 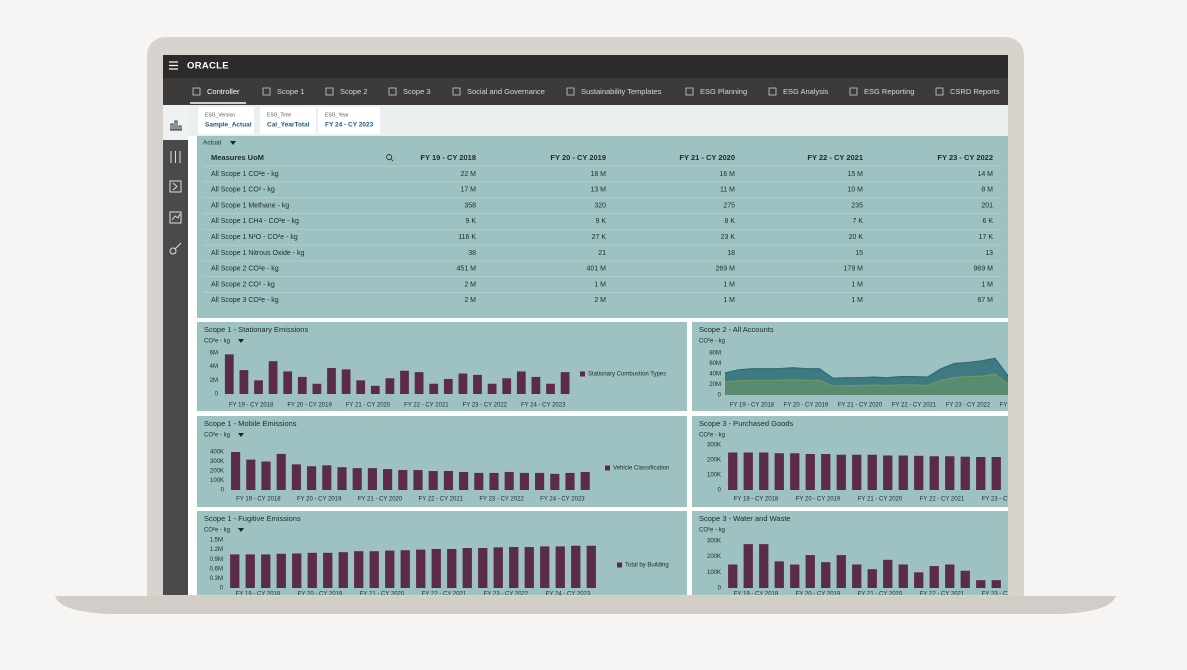 I want to click on tab: Controller, so click(x=223, y=91).